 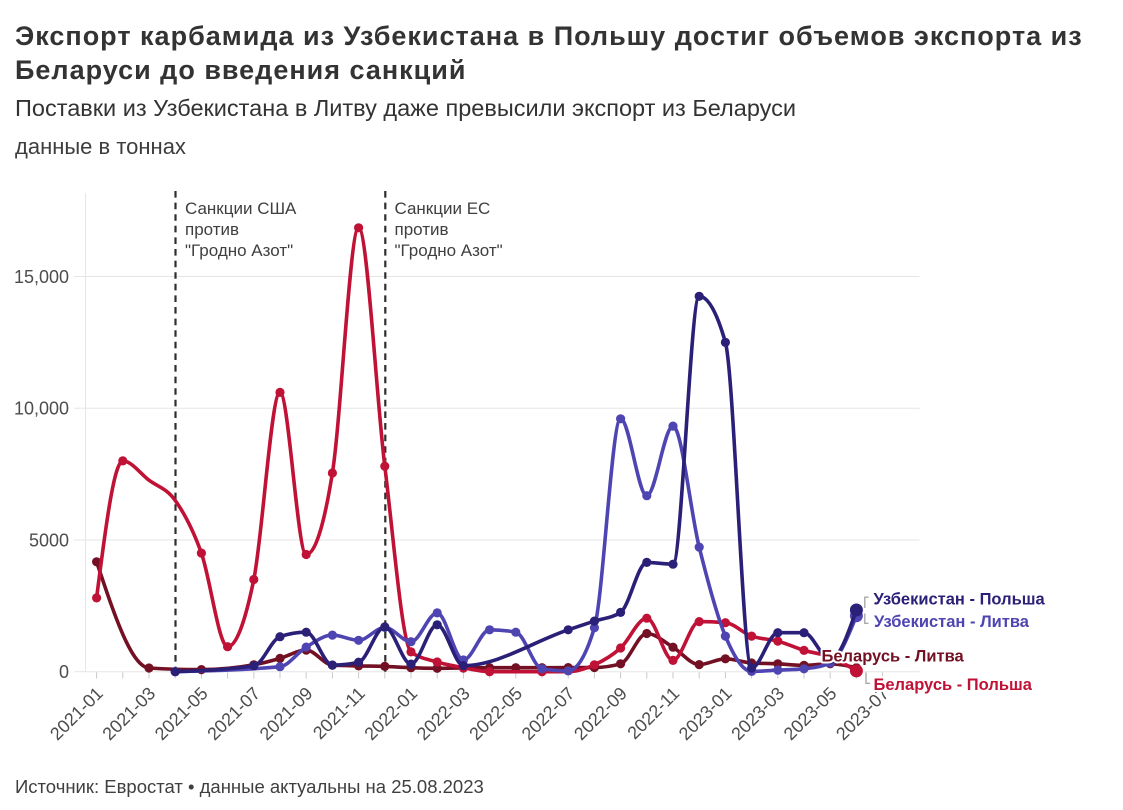 What do you see at coordinates (600, 713) in the screenshot?
I see `svg-text: 2022-09` at bounding box center [600, 713].